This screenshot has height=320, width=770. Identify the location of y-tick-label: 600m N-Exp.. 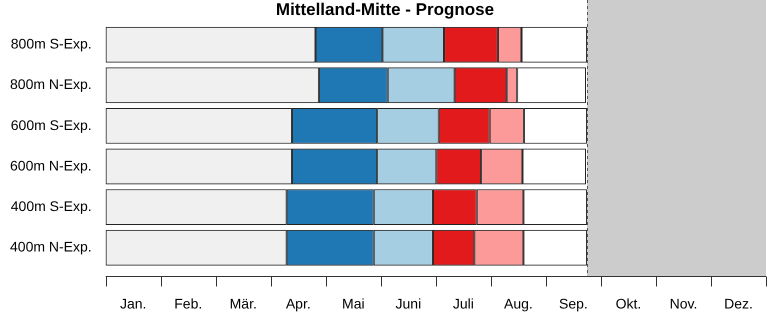
(51, 165).